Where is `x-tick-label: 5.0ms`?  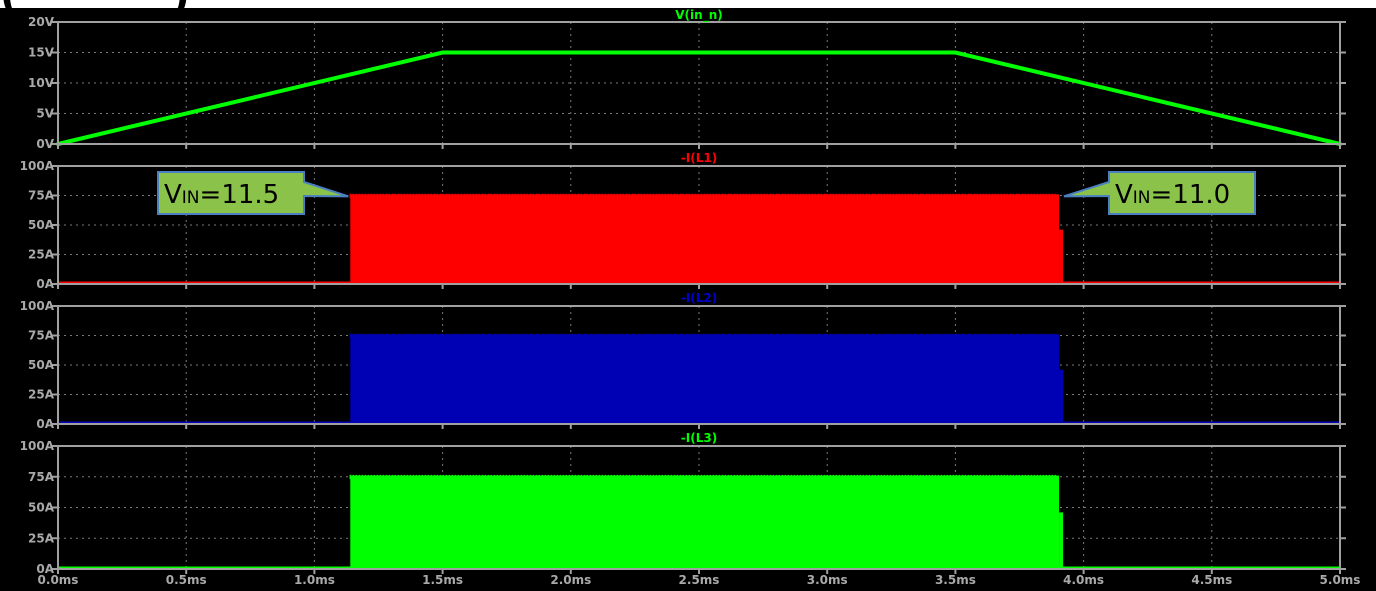 x-tick-label: 5.0ms is located at coordinates (1340, 580).